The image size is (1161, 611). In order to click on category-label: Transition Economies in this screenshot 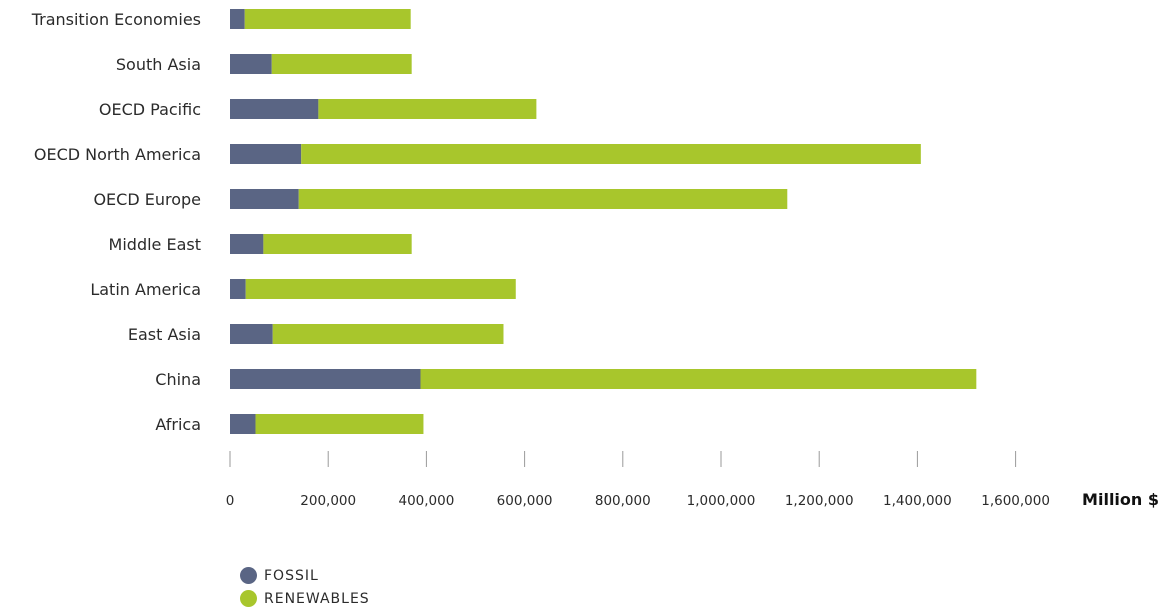, I will do `click(116, 19)`.